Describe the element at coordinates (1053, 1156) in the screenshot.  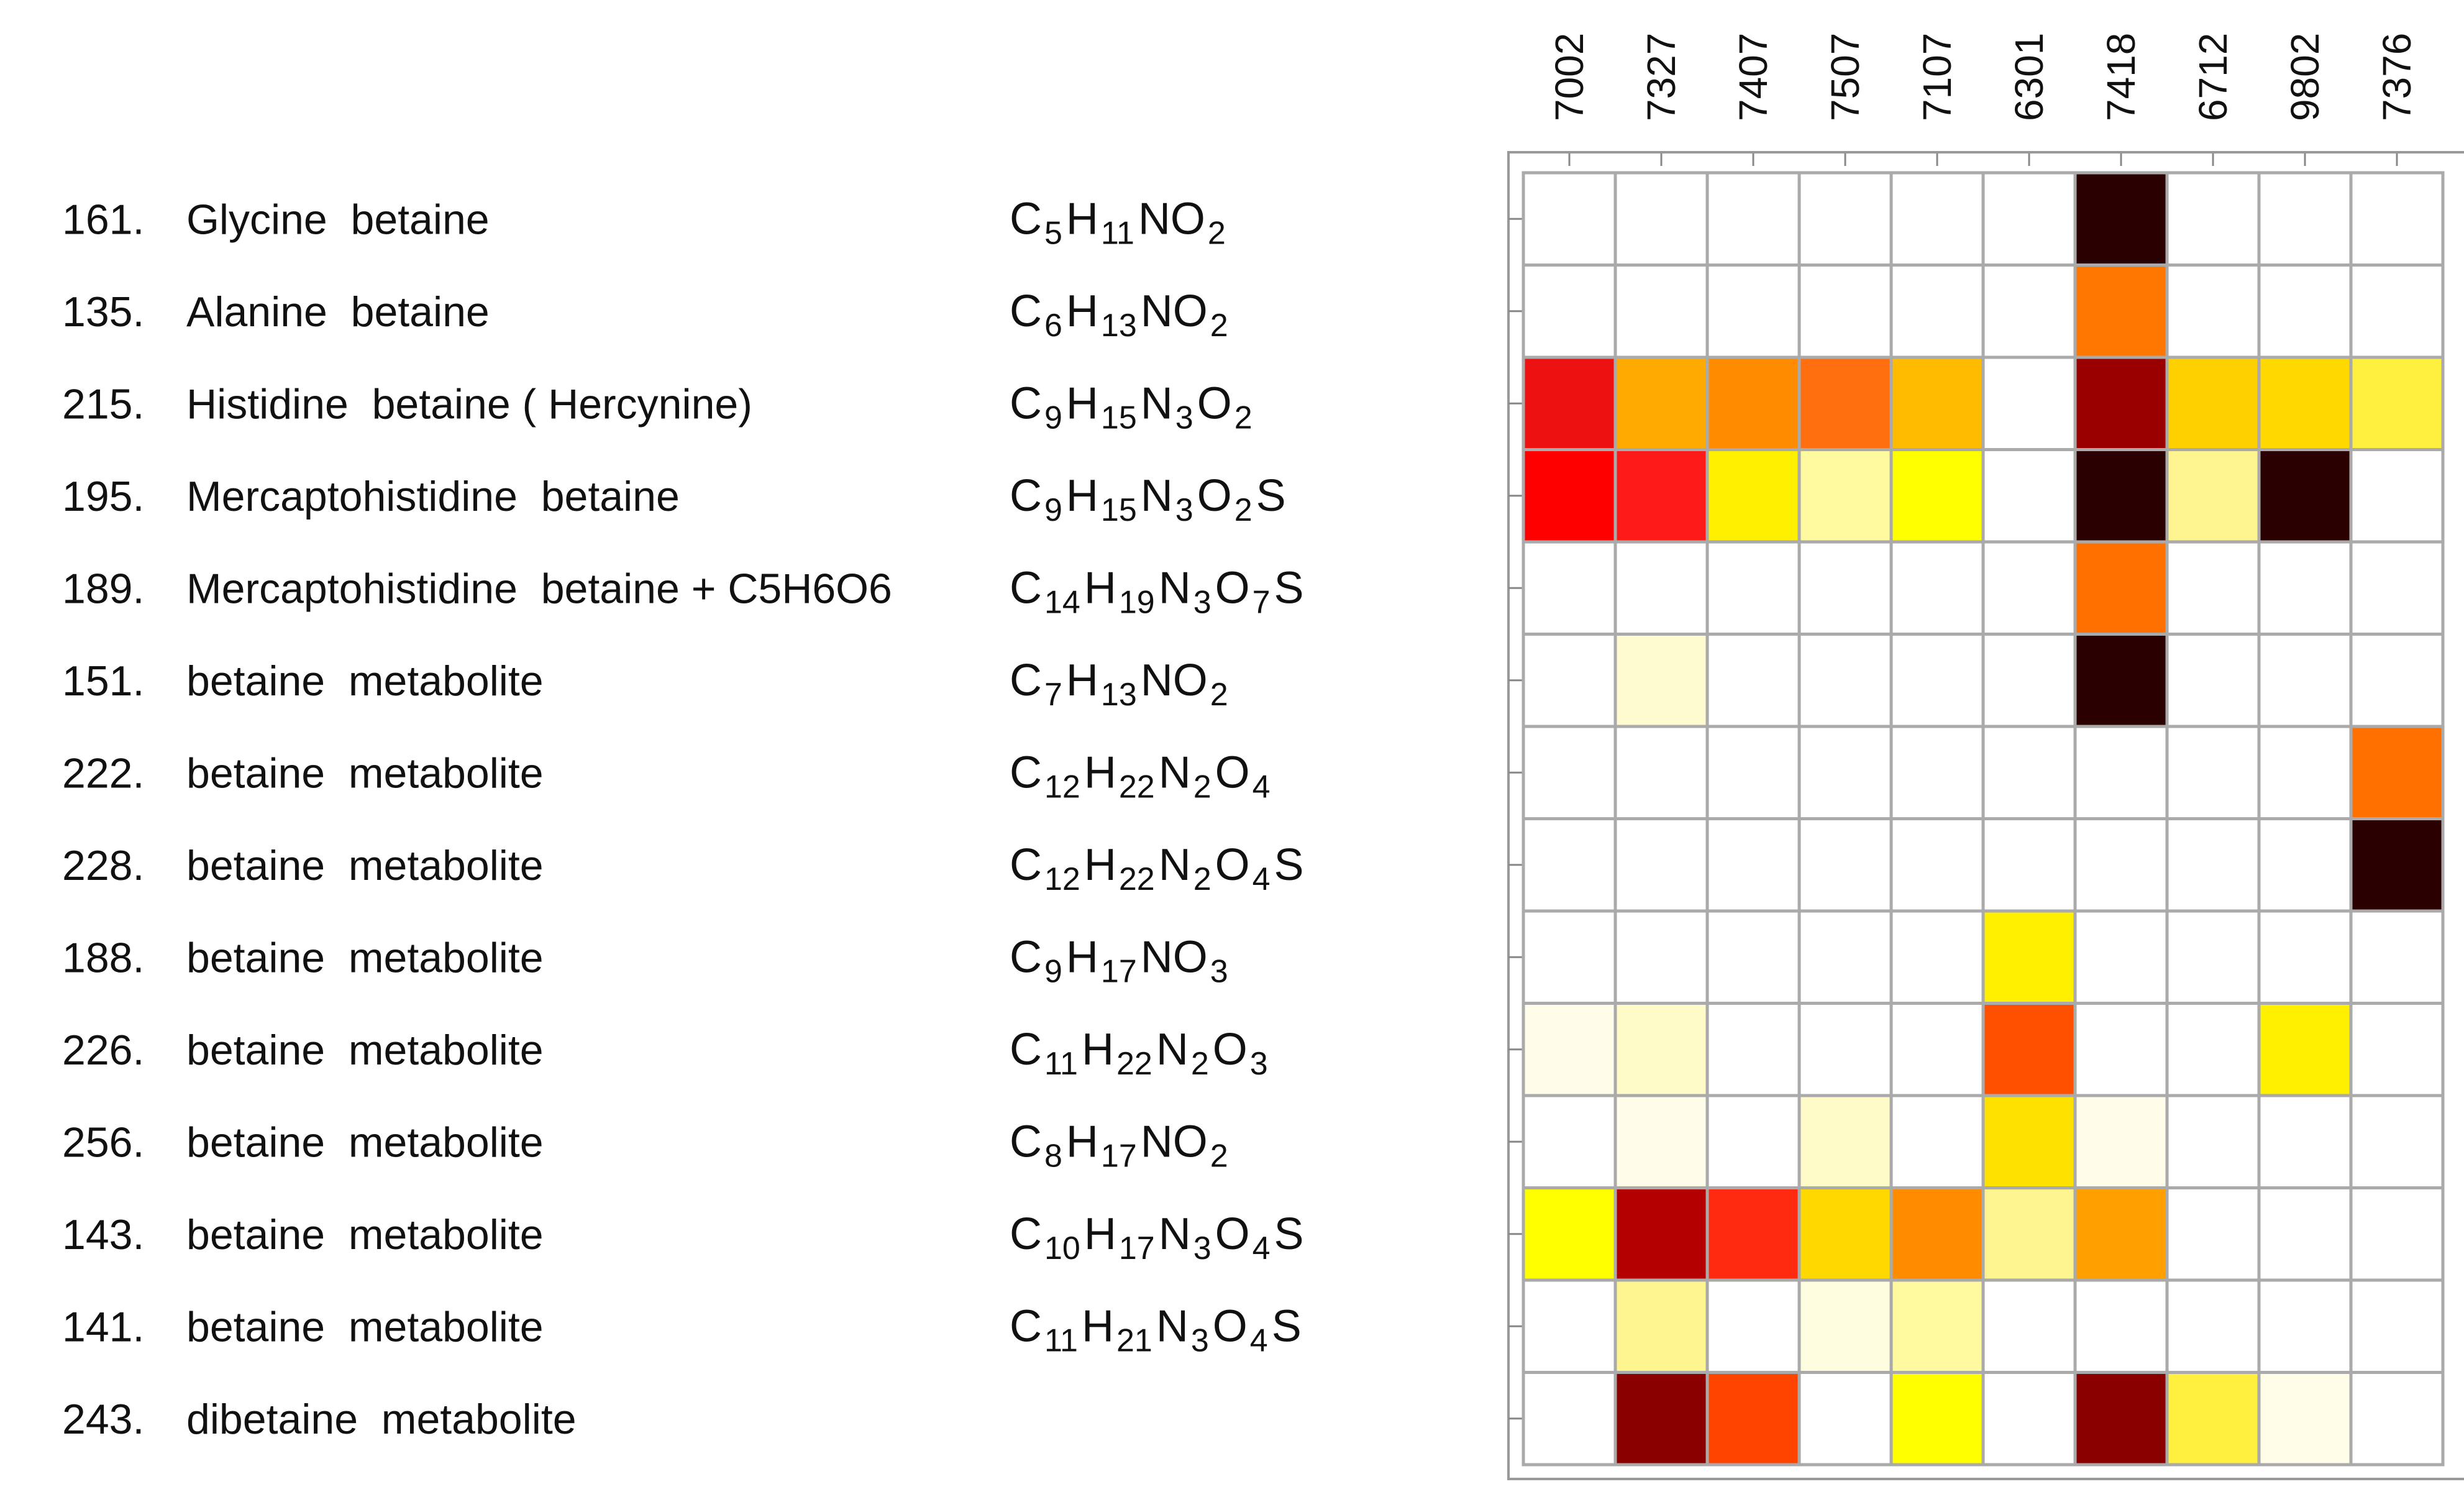
I see `formula-part: 8` at that location.